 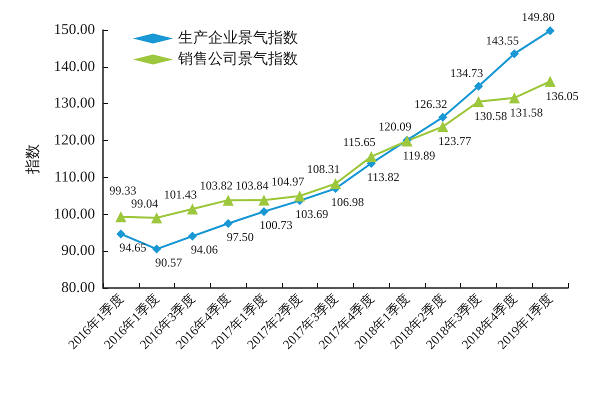 What do you see at coordinates (526, 112) in the screenshot?
I see `data-label: 131.58` at bounding box center [526, 112].